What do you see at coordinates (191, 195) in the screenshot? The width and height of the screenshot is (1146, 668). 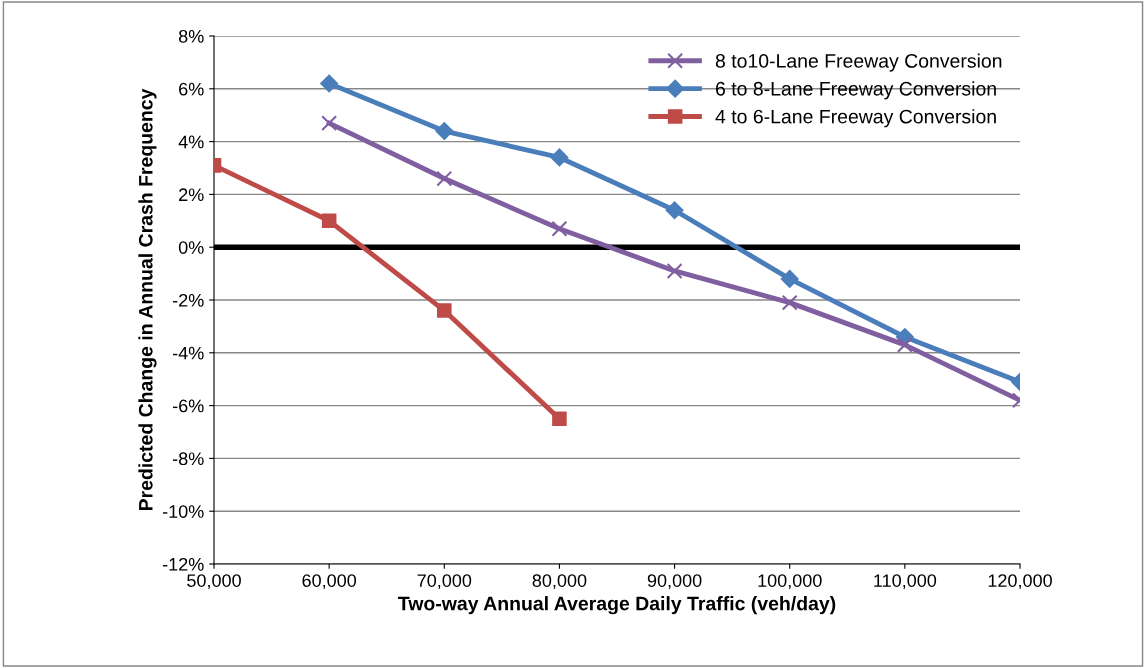 I see `y-tick-label: 2%` at bounding box center [191, 195].